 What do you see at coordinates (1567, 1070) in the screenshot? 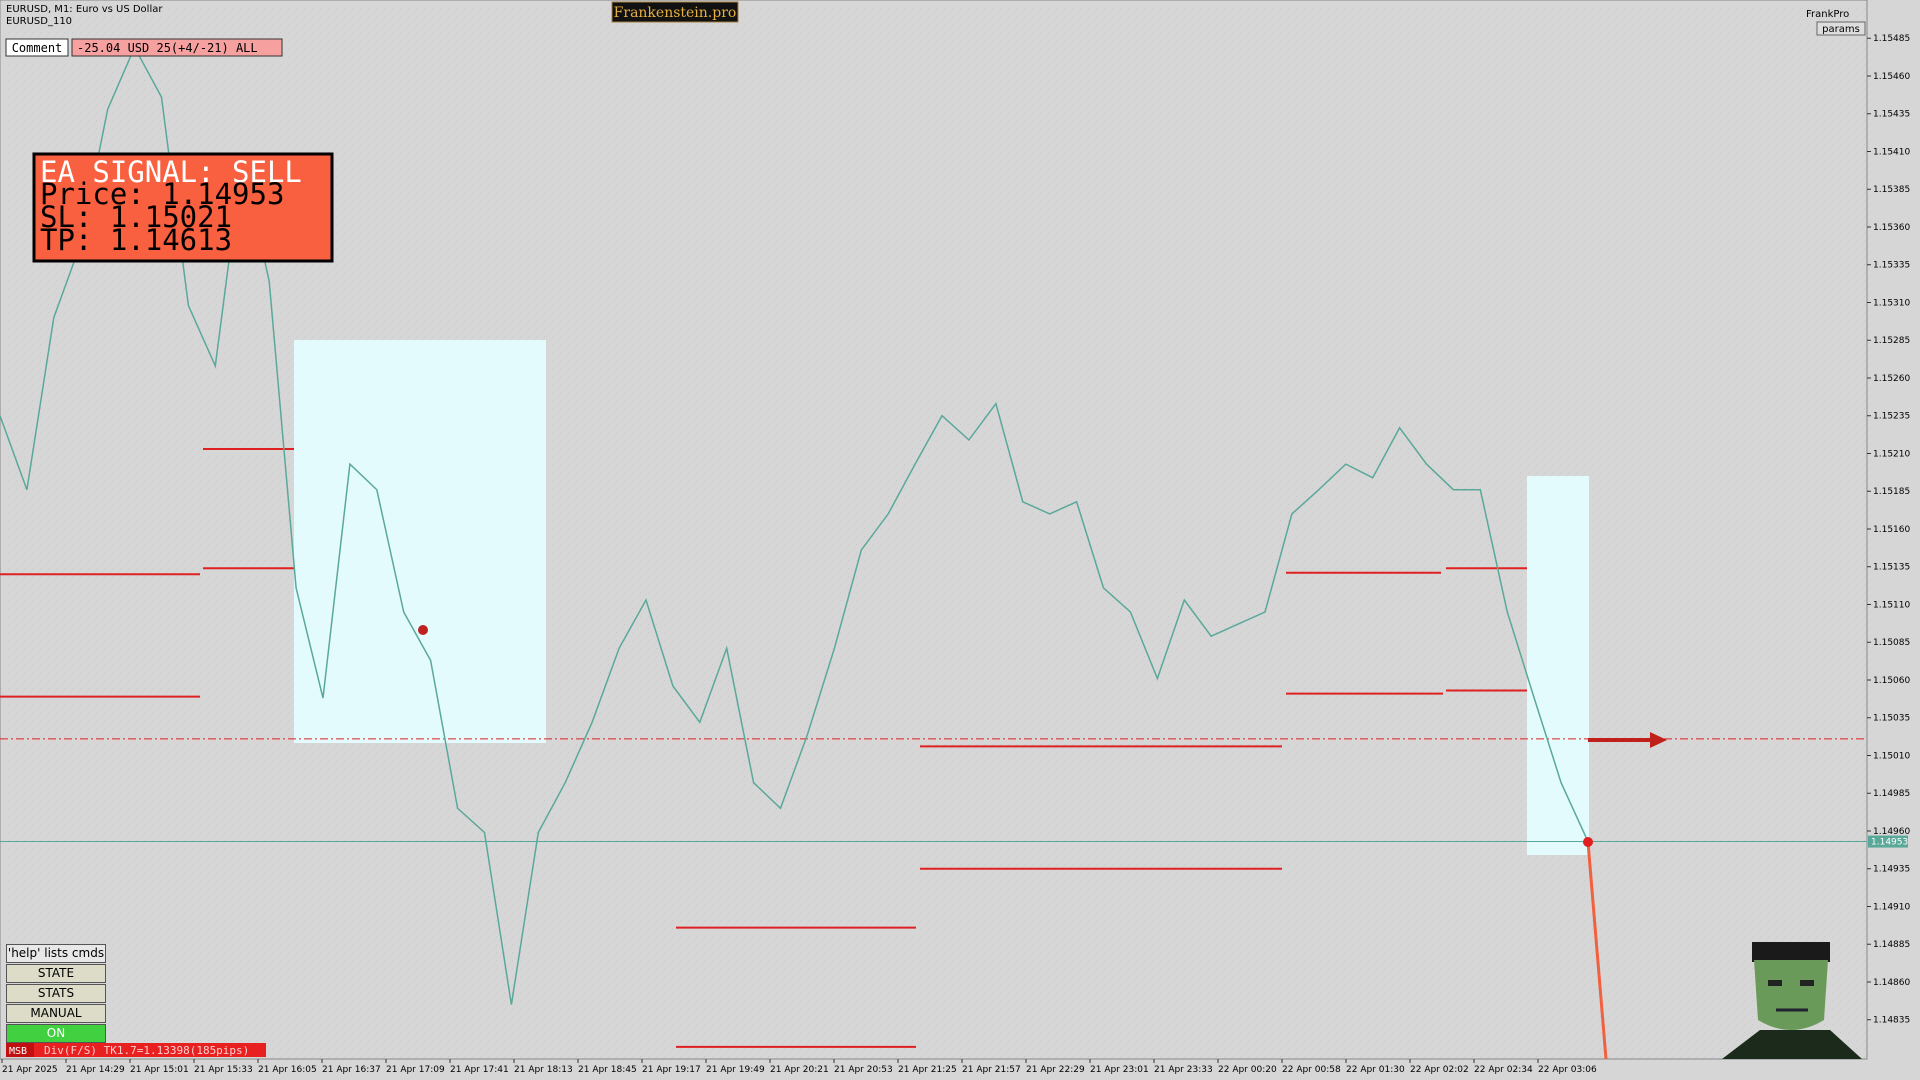
I see `x-tick-label: 22 Apr 03:06` at bounding box center [1567, 1070].